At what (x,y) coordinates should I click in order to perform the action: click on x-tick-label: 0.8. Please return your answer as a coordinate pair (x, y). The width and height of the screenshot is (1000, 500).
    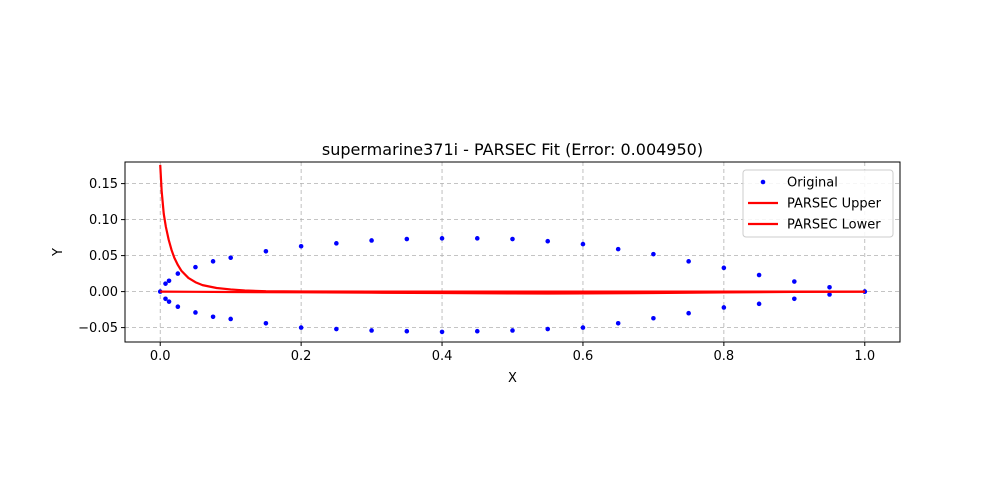
    Looking at the image, I should click on (724, 356).